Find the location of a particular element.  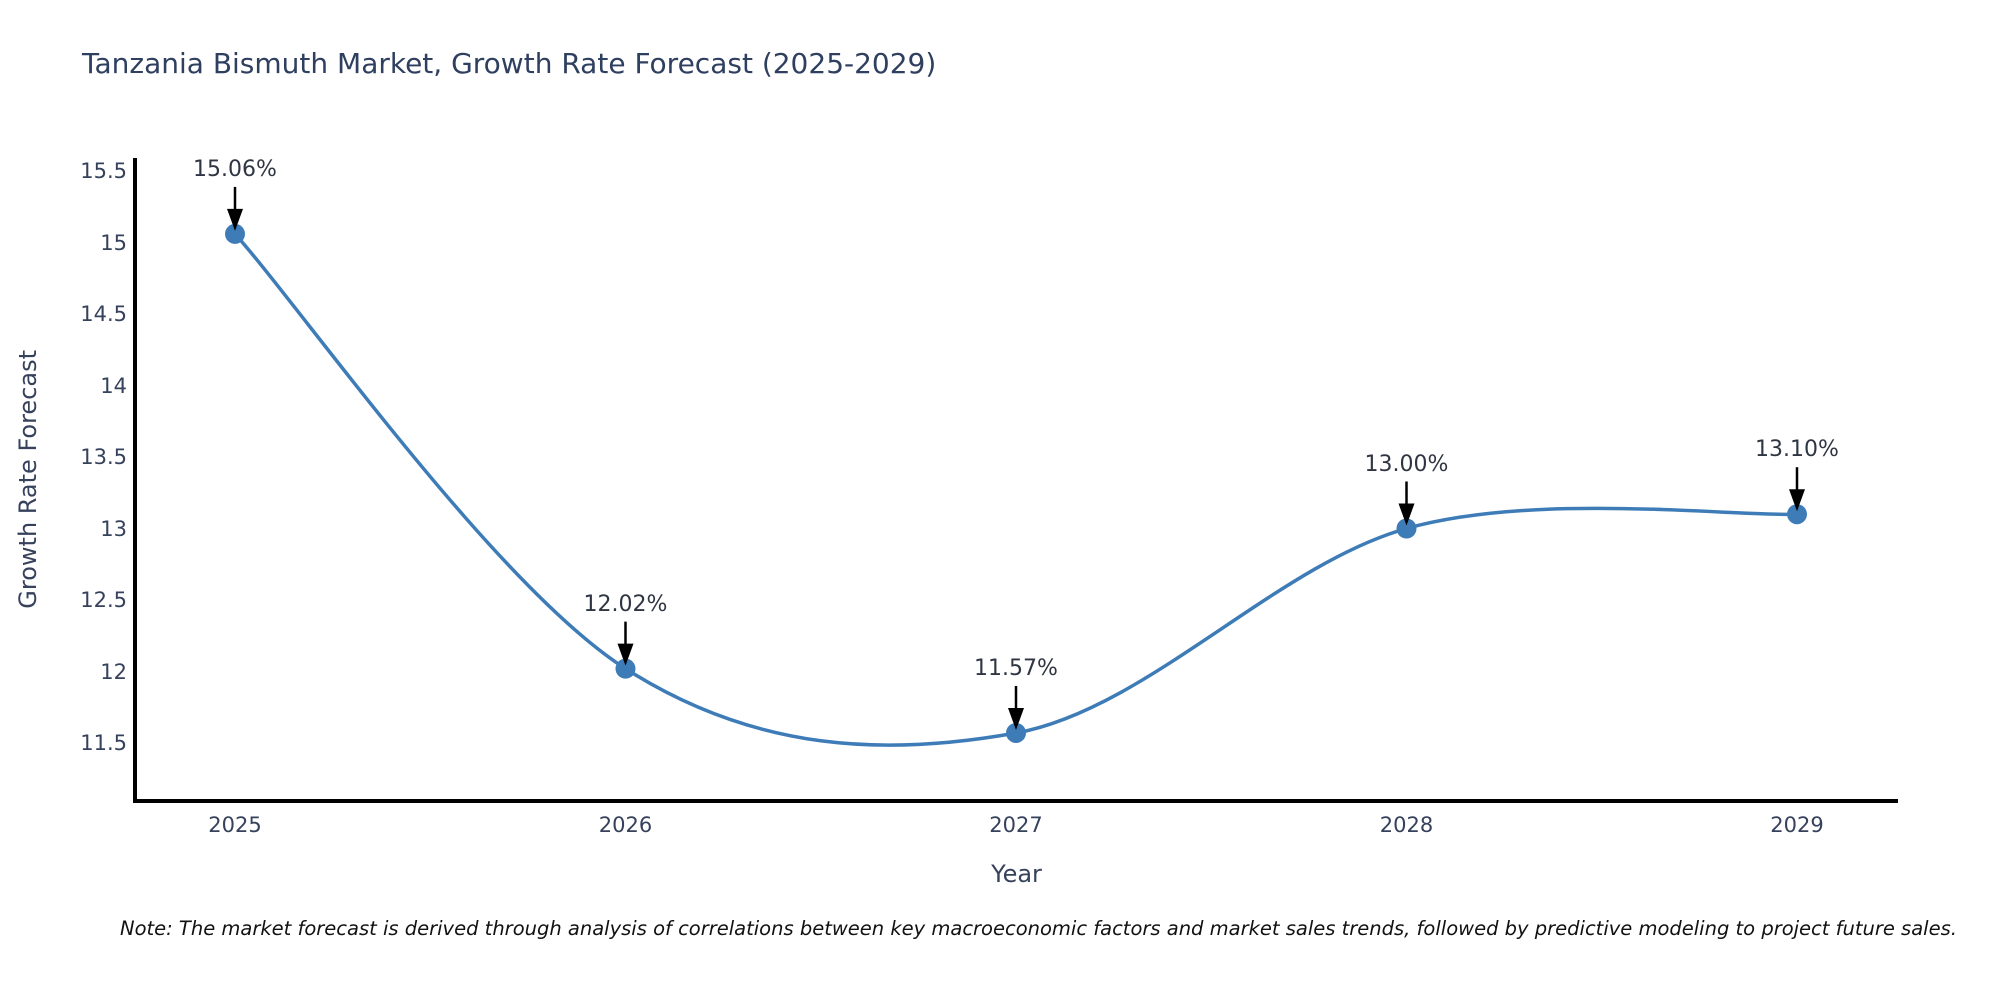

x-axis-title: Year is located at coordinates (1016, 874).